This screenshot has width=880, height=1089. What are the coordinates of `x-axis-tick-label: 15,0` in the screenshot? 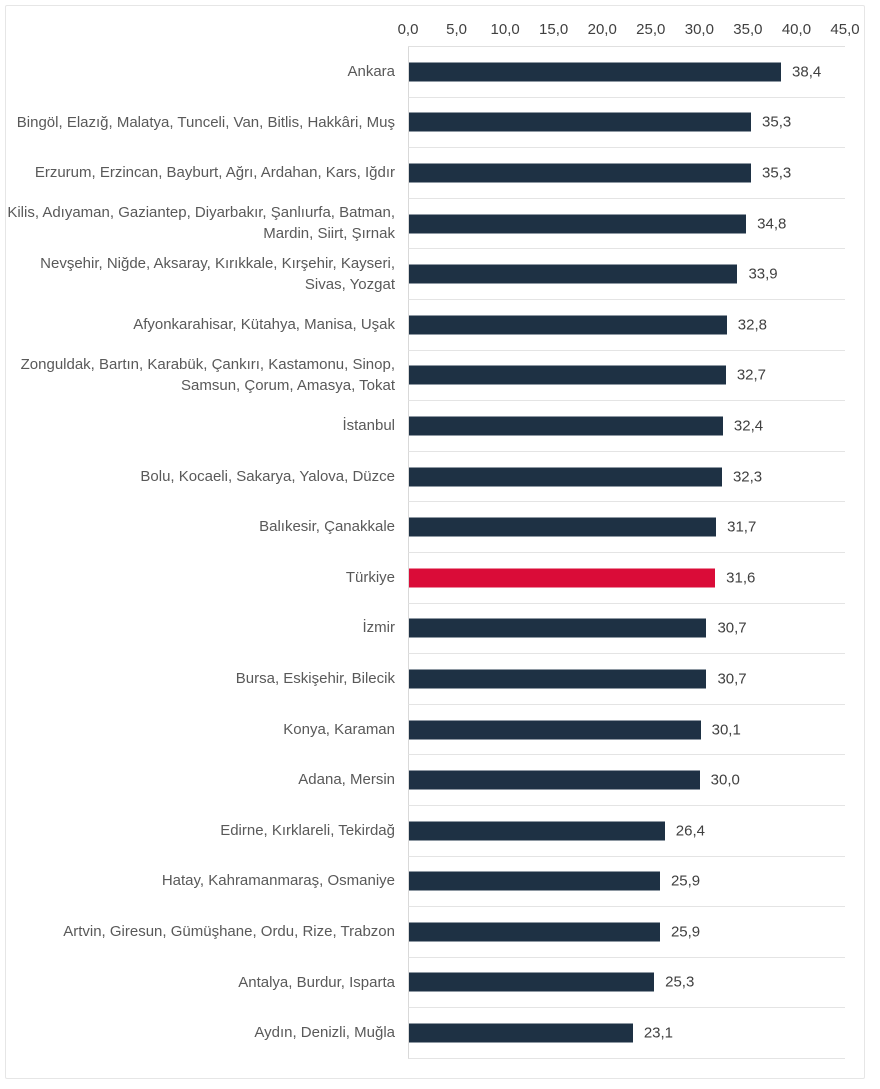 It's located at (554, 29).